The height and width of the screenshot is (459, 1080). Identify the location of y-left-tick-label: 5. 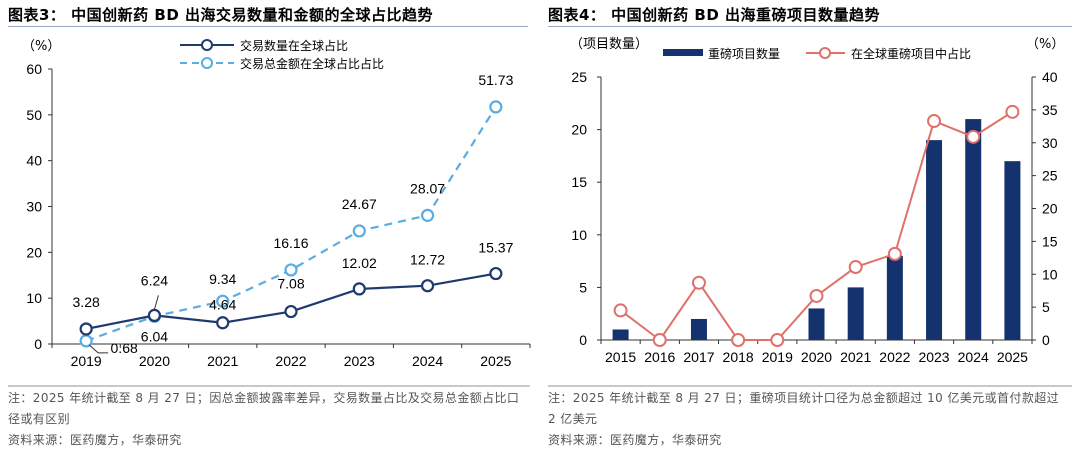
(583, 287).